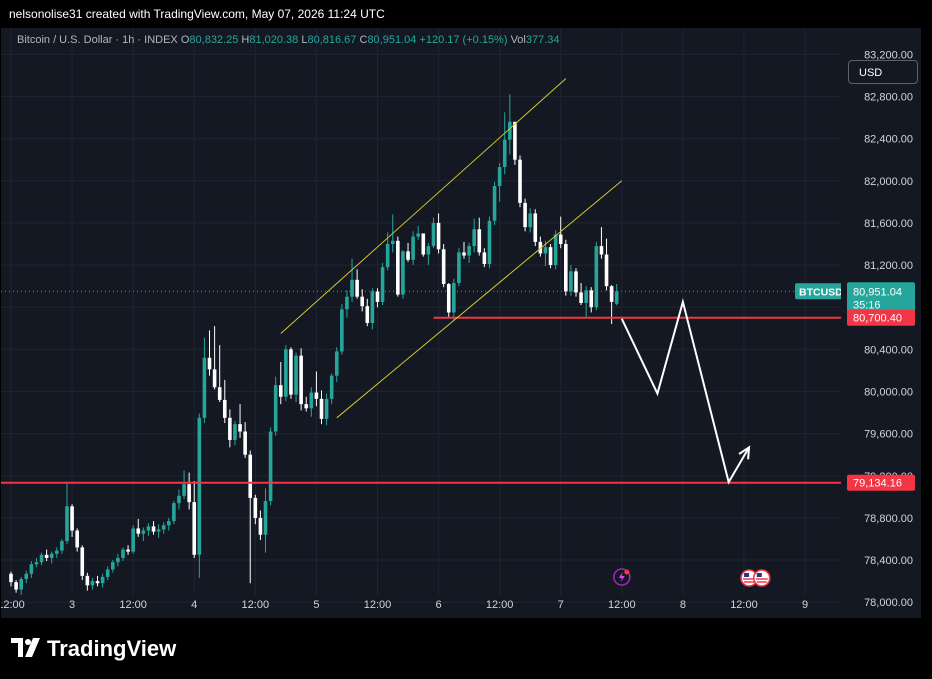 This screenshot has height=679, width=932. Describe the element at coordinates (888, 266) in the screenshot. I see `price-tick-label: 81,200.00` at that location.